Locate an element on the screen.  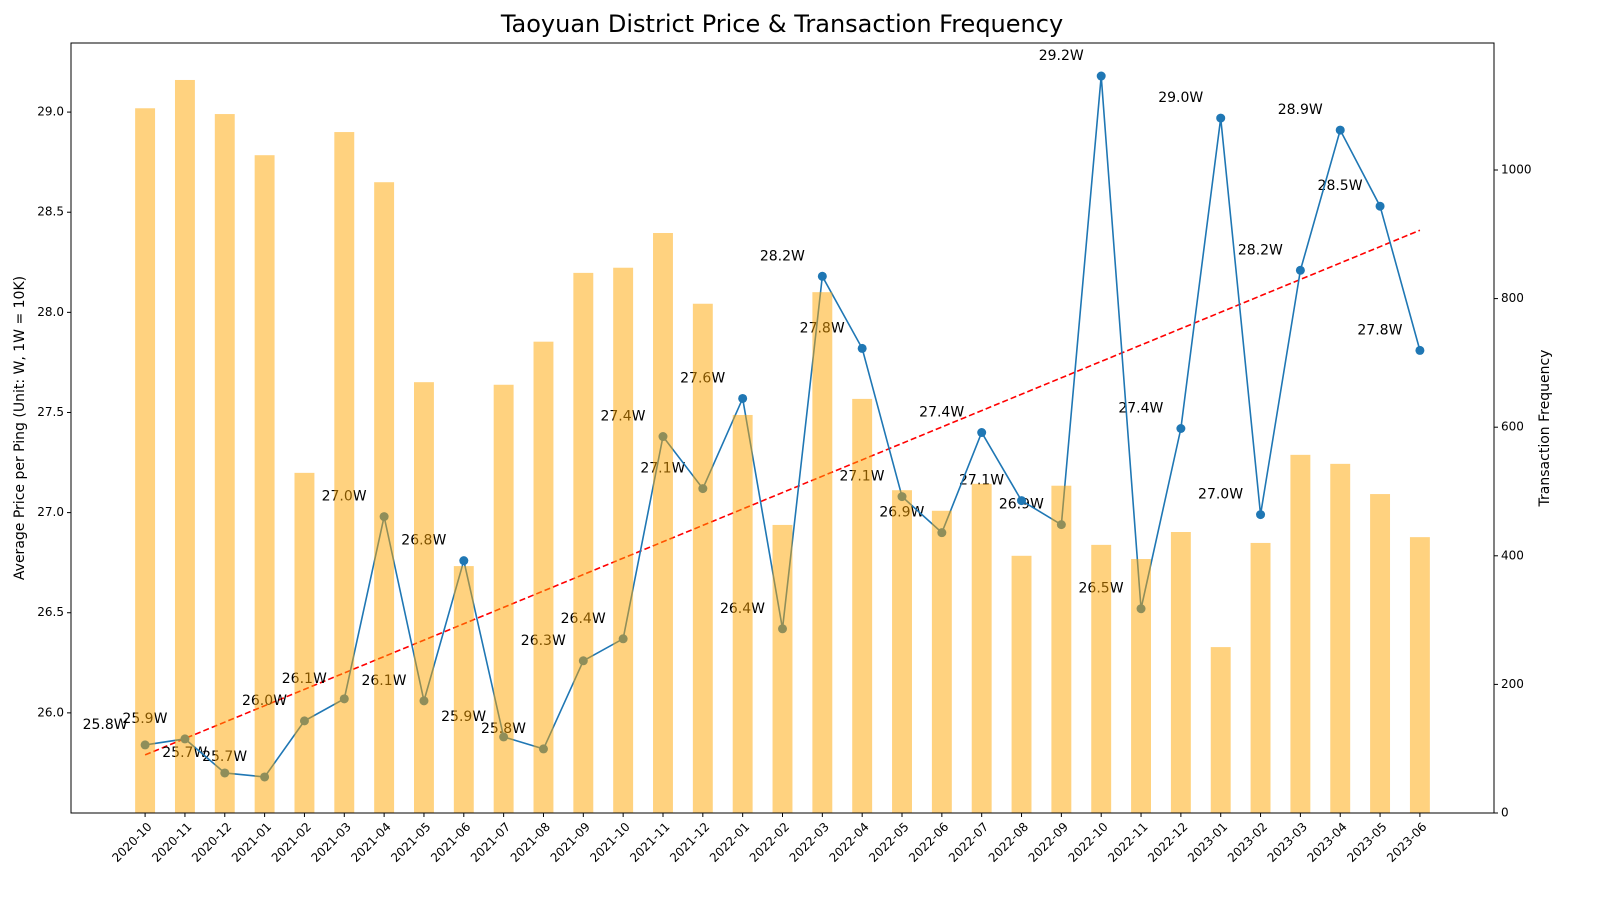
y-tick-label: 28.5 is located at coordinates (50, 212).